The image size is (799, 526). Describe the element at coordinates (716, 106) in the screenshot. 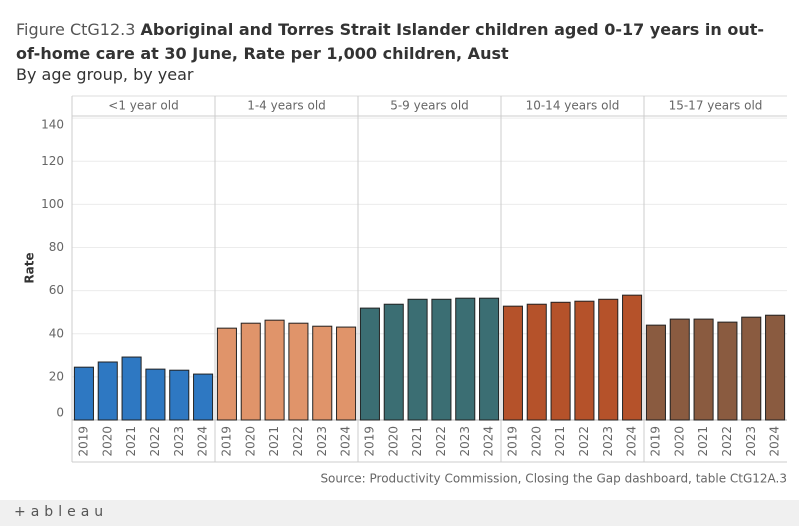

I see `facet-label: 15-17 years old` at that location.